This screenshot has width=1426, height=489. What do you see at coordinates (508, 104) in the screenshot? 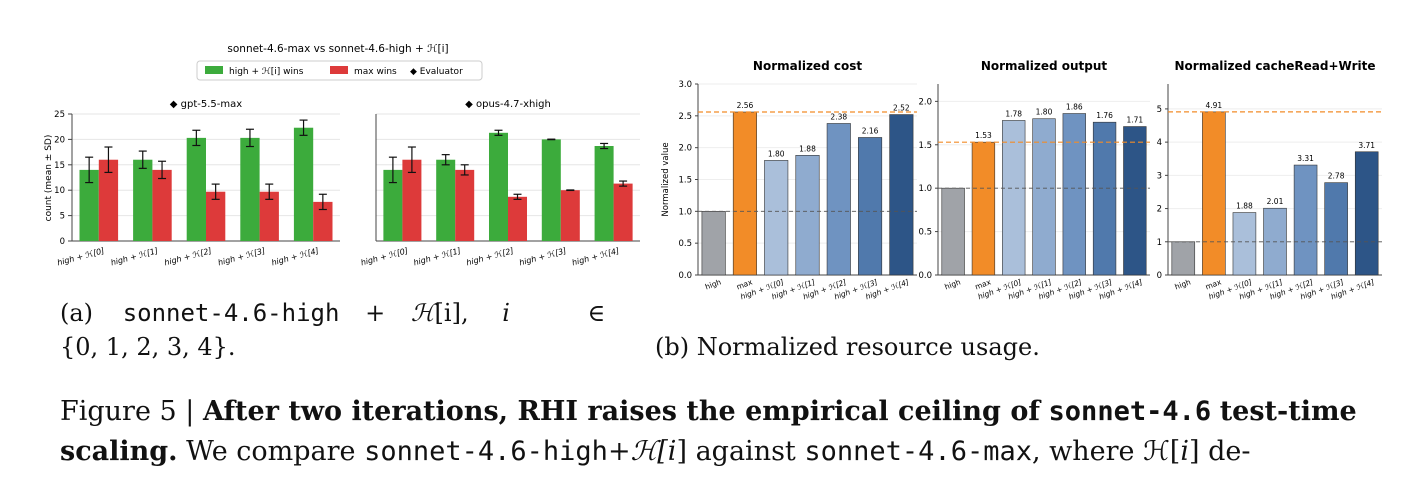
I see `panel-a-subtitle: ◆ opus-4.7-xhigh` at bounding box center [508, 104].